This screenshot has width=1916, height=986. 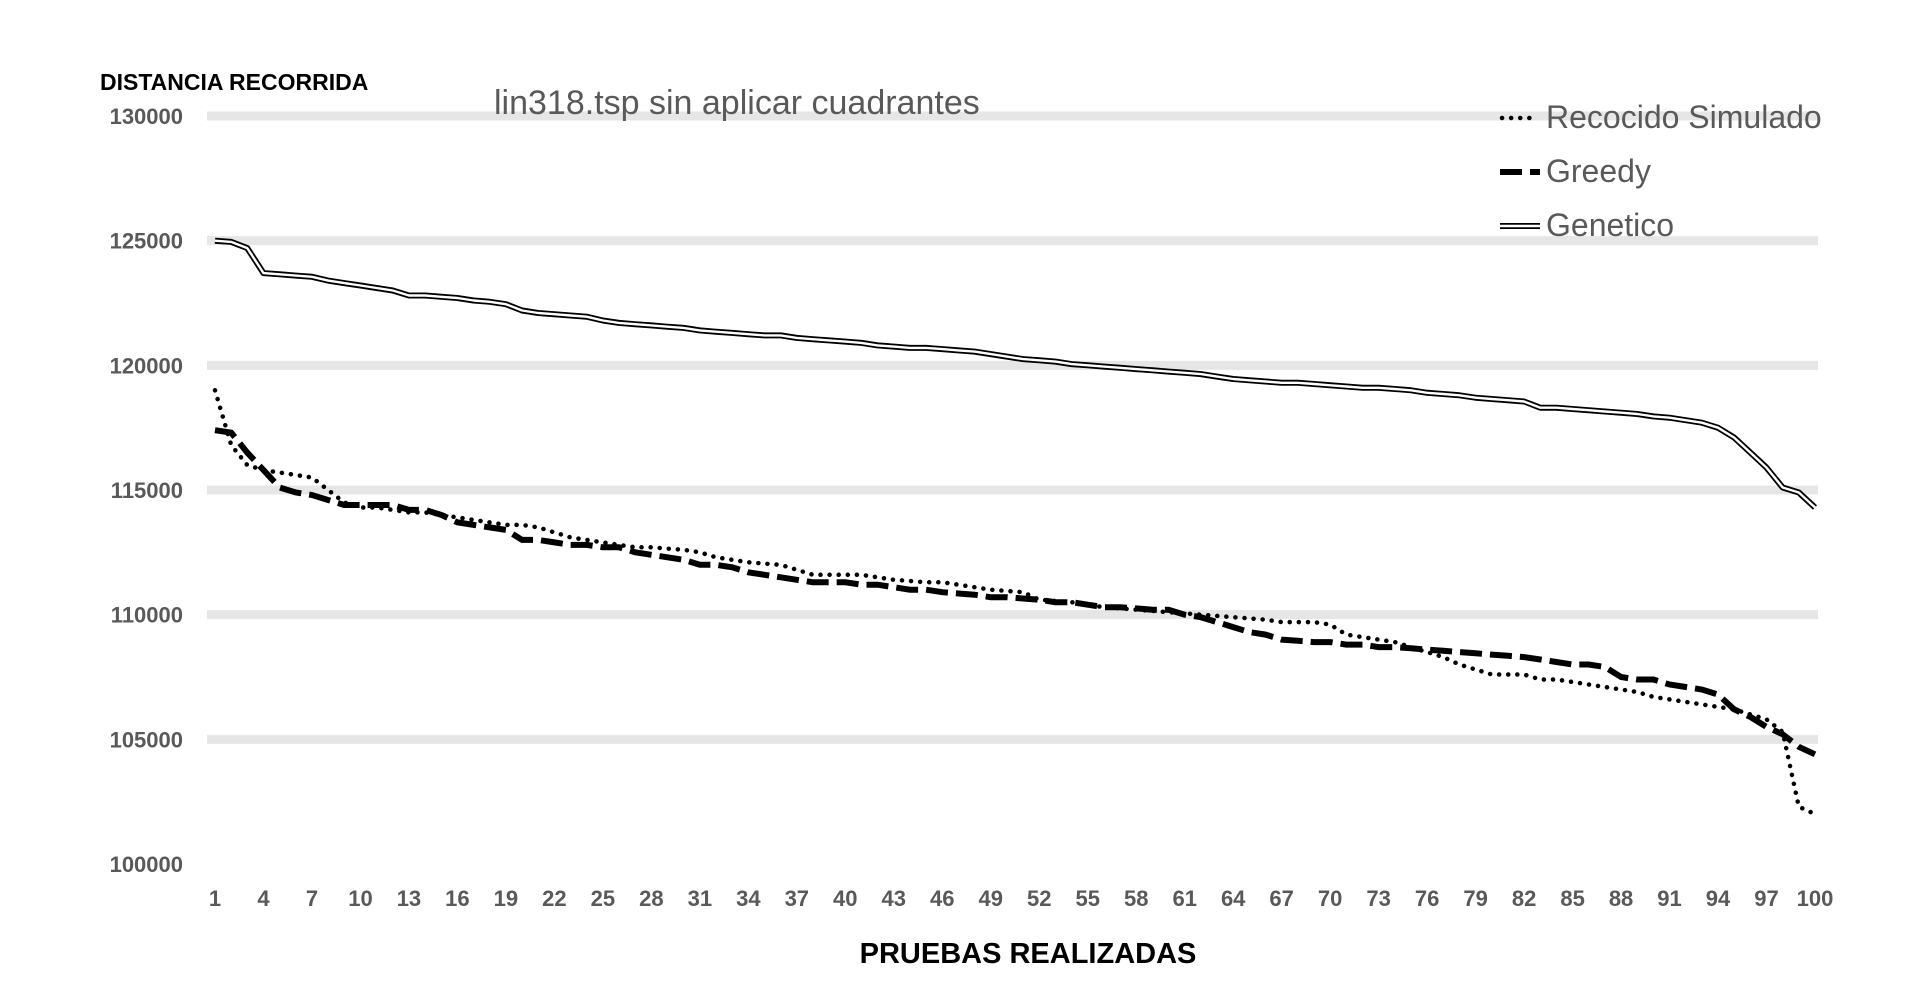 What do you see at coordinates (1766, 898) in the screenshot?
I see `x-tick-label: 97` at bounding box center [1766, 898].